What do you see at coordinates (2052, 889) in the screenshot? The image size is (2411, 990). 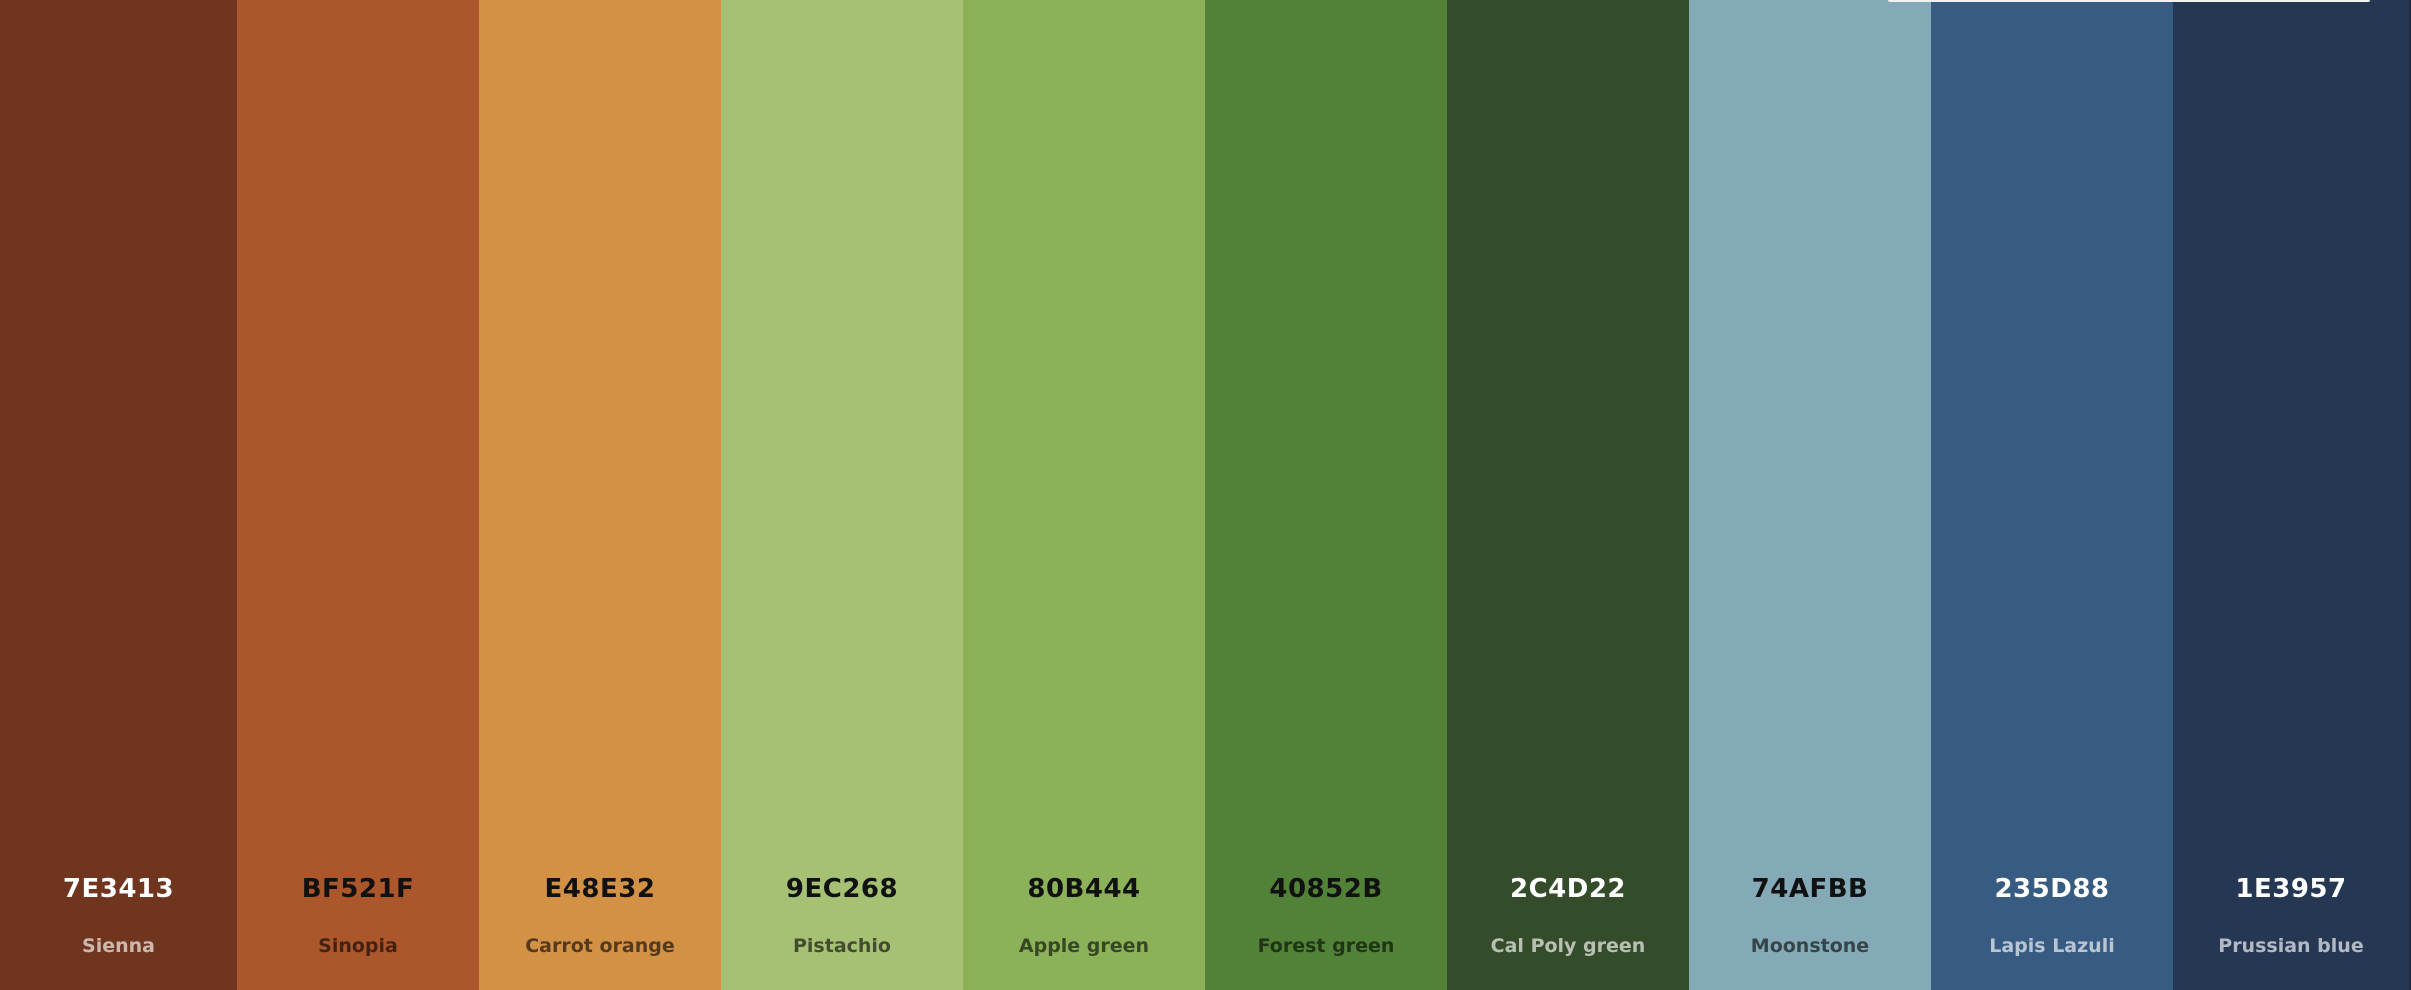 I see `swatch-hex-code: 235D88` at bounding box center [2052, 889].